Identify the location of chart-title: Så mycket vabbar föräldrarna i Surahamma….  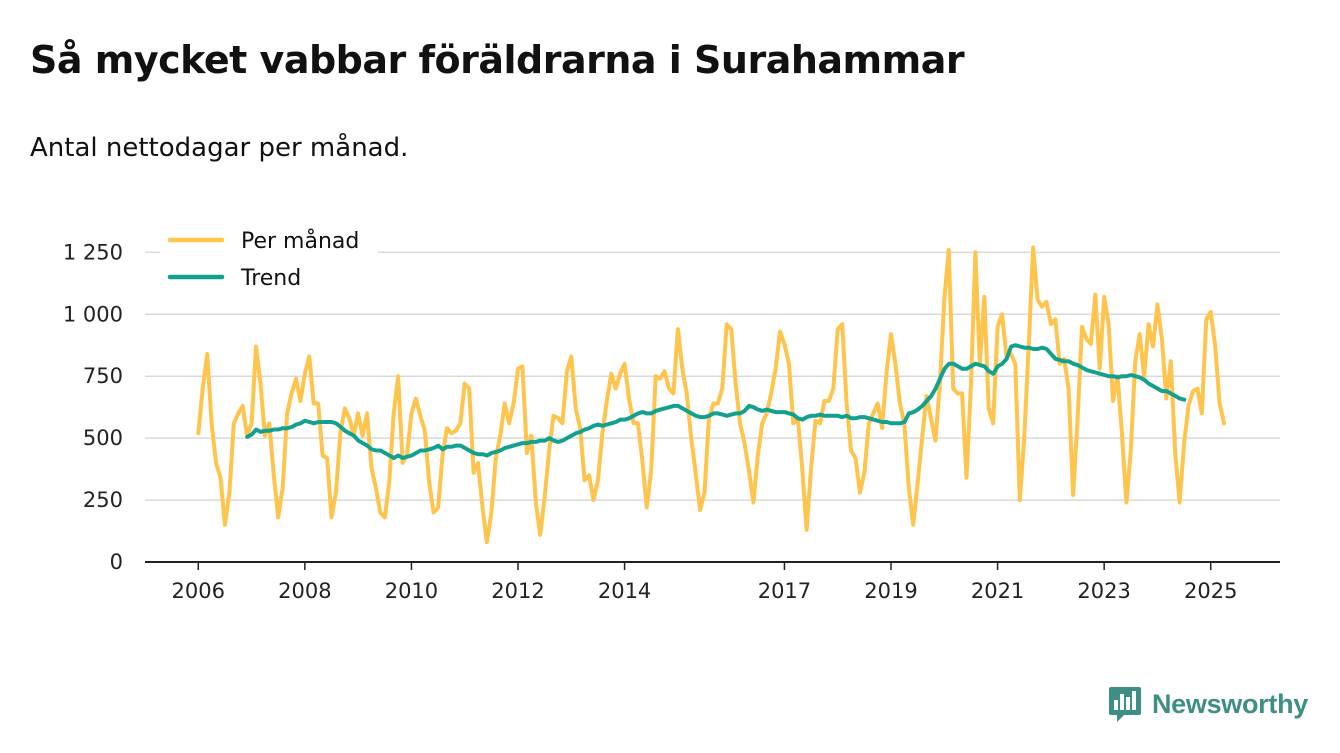
(497, 60).